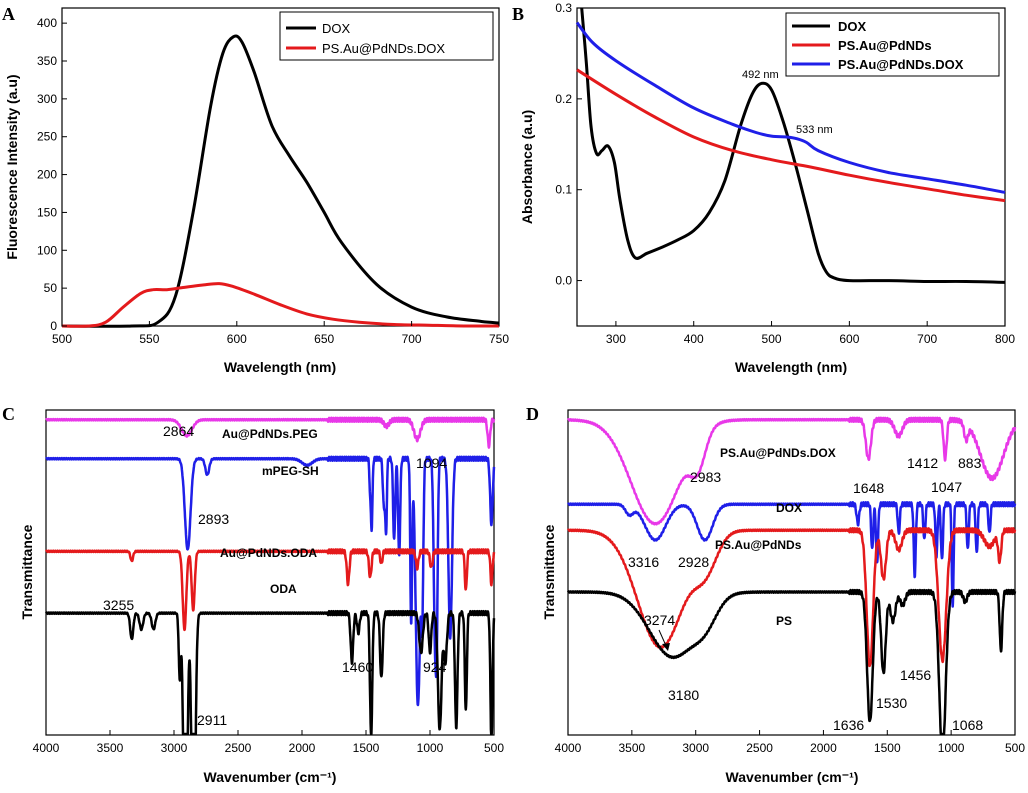 Image resolution: width=1028 pixels, height=793 pixels. Describe the element at coordinates (1005, 339) in the screenshot. I see `x-tick-label-b-800: 800` at that location.